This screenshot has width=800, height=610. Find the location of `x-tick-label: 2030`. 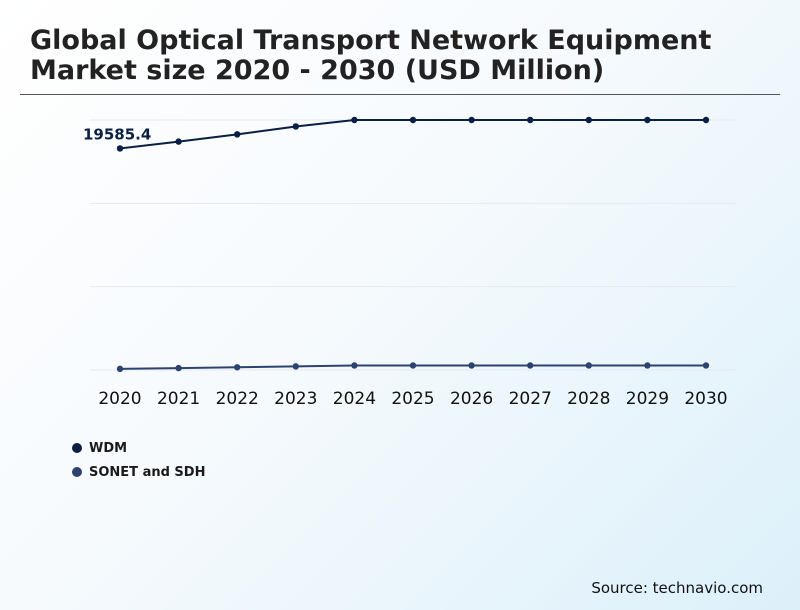

x-tick-label: 2030 is located at coordinates (705, 399).